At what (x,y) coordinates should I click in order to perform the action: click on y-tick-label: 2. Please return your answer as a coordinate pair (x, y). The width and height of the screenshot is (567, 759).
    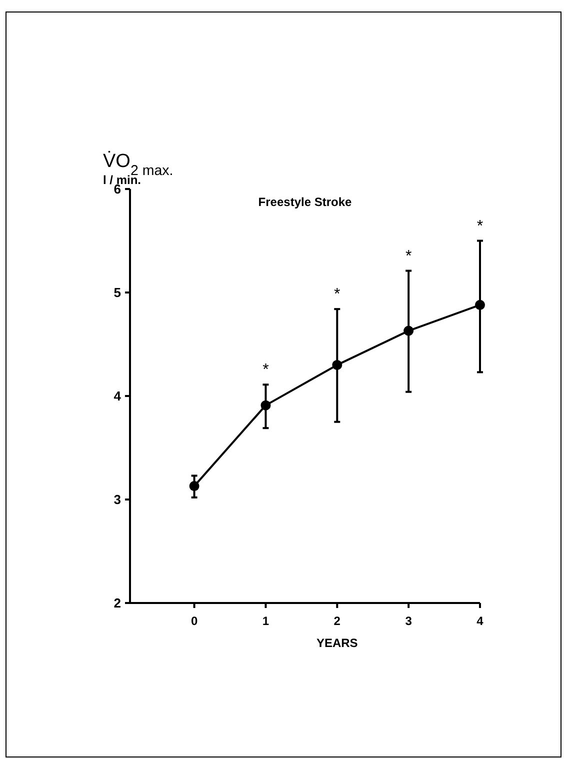
    Looking at the image, I should click on (117, 603).